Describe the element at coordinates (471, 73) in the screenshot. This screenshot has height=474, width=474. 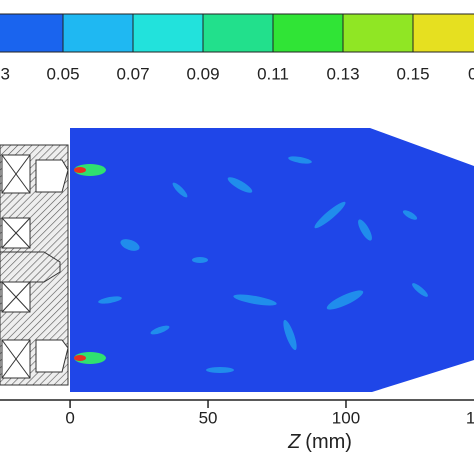
I see `colorbar-tick-label: 0.1` at that location.